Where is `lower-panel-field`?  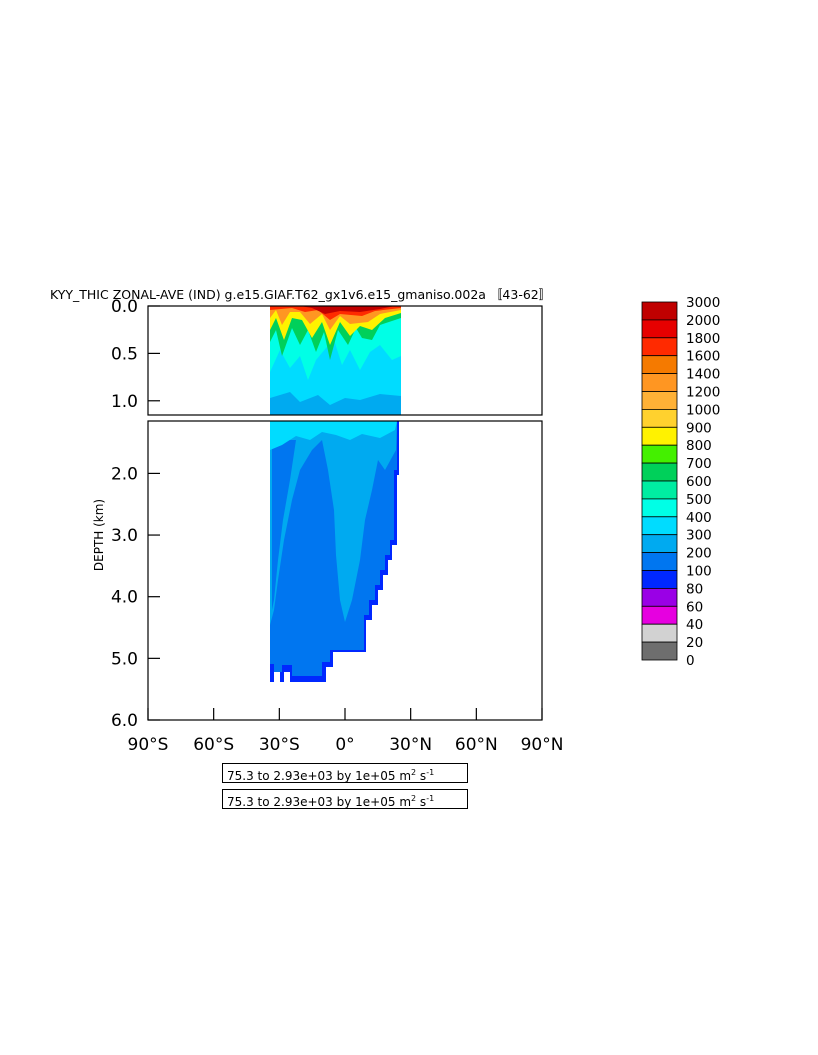
lower-panel-field is located at coordinates (334, 551).